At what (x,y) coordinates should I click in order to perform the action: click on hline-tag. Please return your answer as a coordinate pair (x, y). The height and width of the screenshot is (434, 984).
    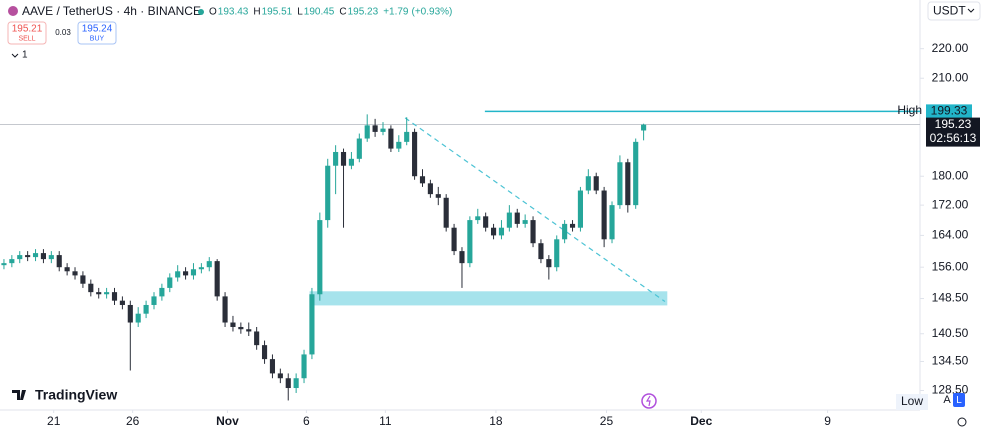
    Looking at the image, I should click on (949, 111).